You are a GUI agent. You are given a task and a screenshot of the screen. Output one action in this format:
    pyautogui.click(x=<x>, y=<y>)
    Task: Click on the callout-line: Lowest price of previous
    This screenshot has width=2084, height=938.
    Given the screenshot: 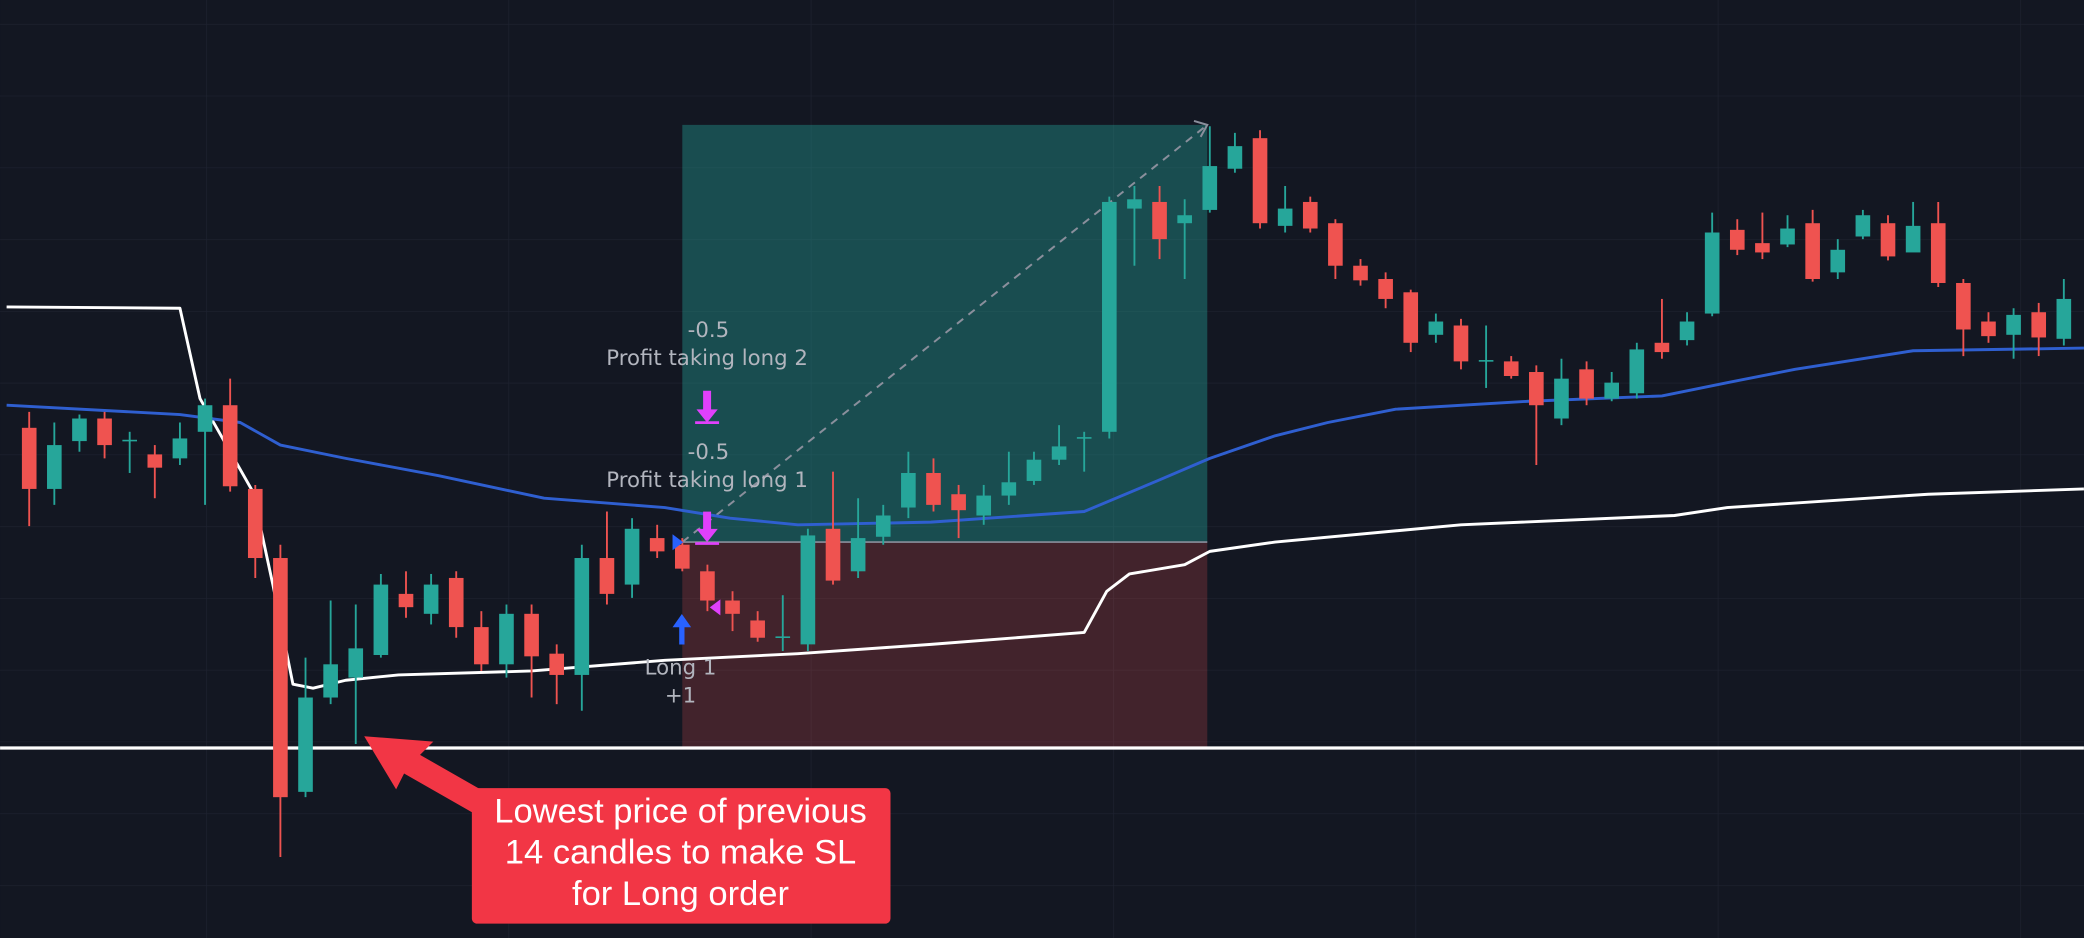 What is the action you would take?
    pyautogui.click(x=680, y=811)
    